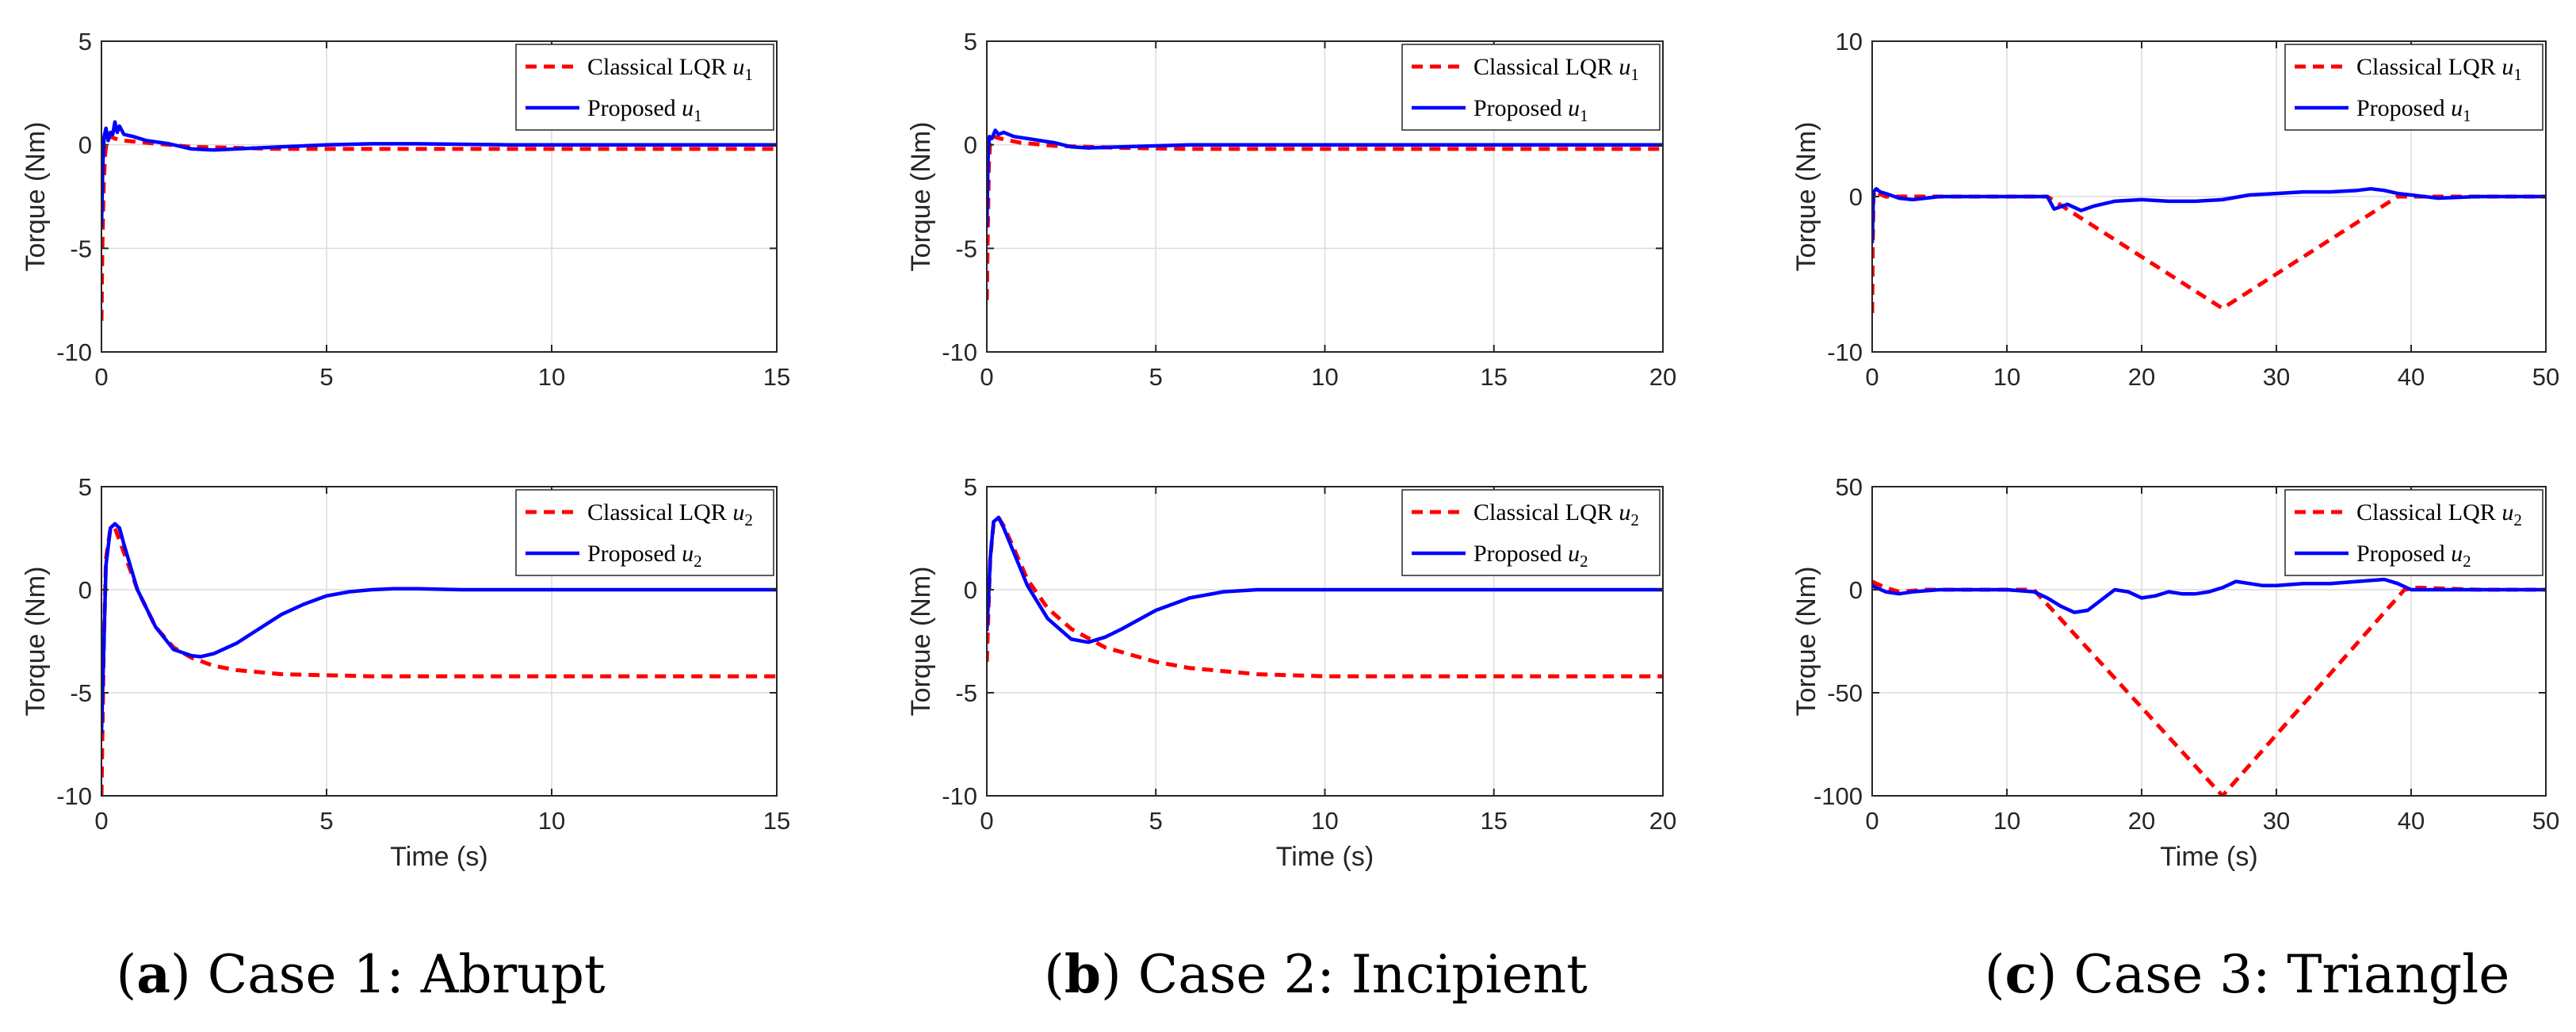  Describe the element at coordinates (2209, 642) in the screenshot. I see `chart-c-bottom-axes-box` at that location.